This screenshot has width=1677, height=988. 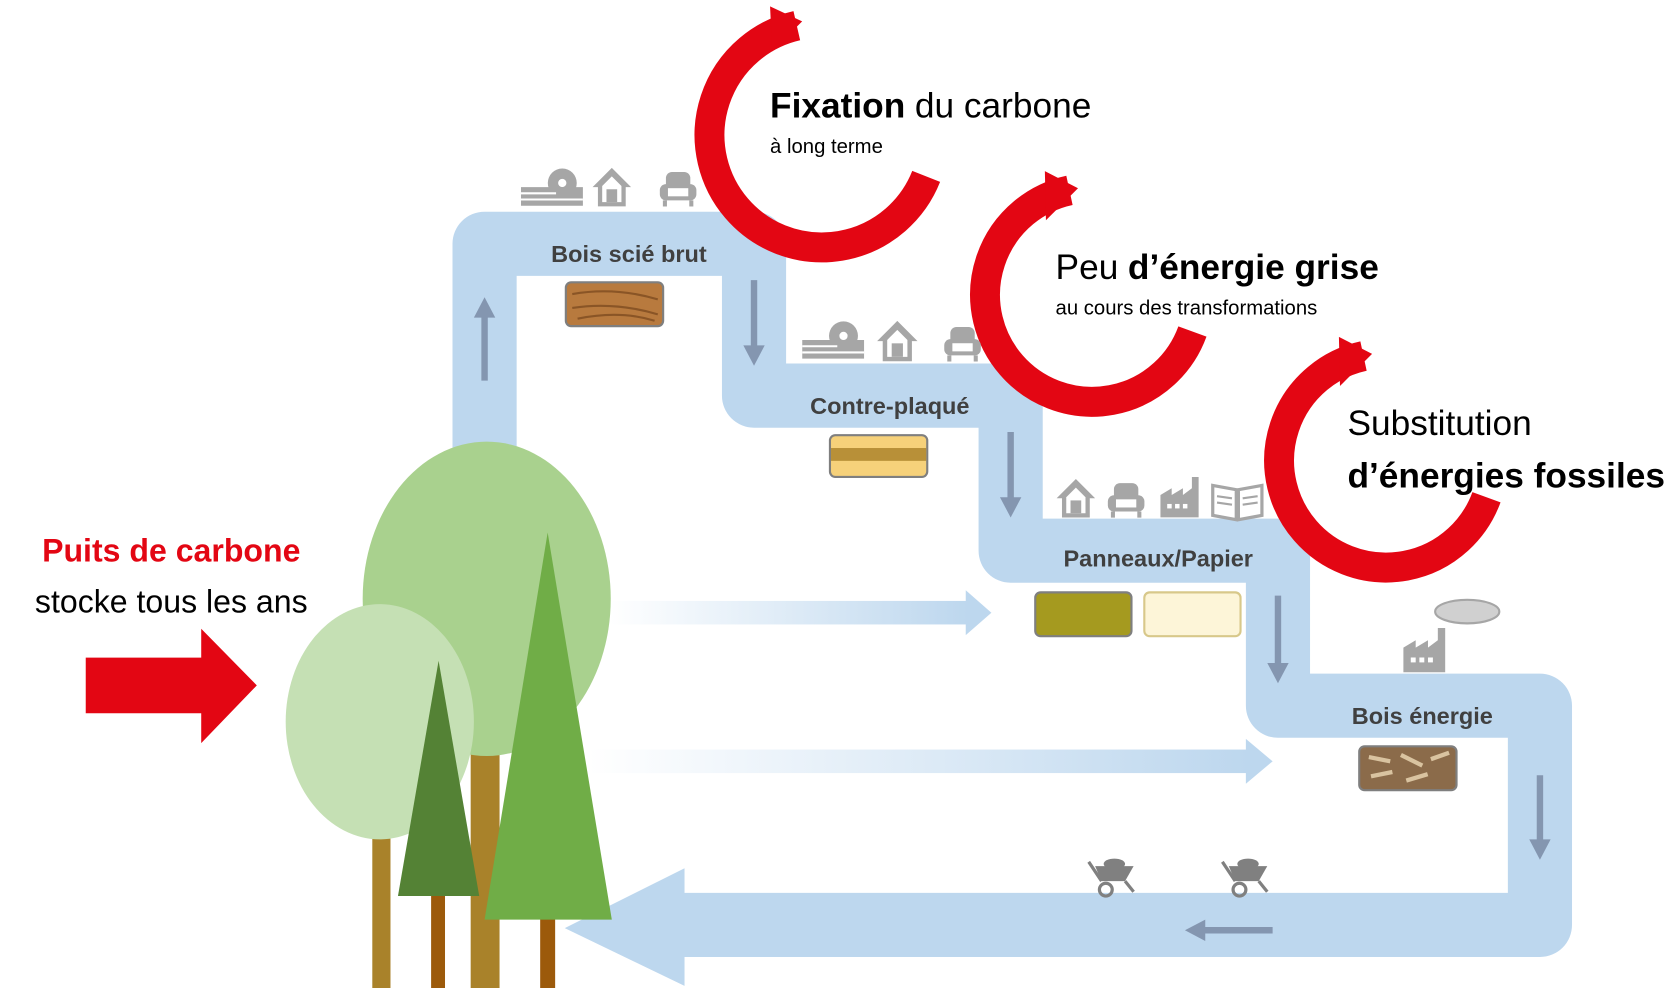 What do you see at coordinates (1187, 308) in the screenshot?
I see `callout-subtitle: au cours des transformations` at bounding box center [1187, 308].